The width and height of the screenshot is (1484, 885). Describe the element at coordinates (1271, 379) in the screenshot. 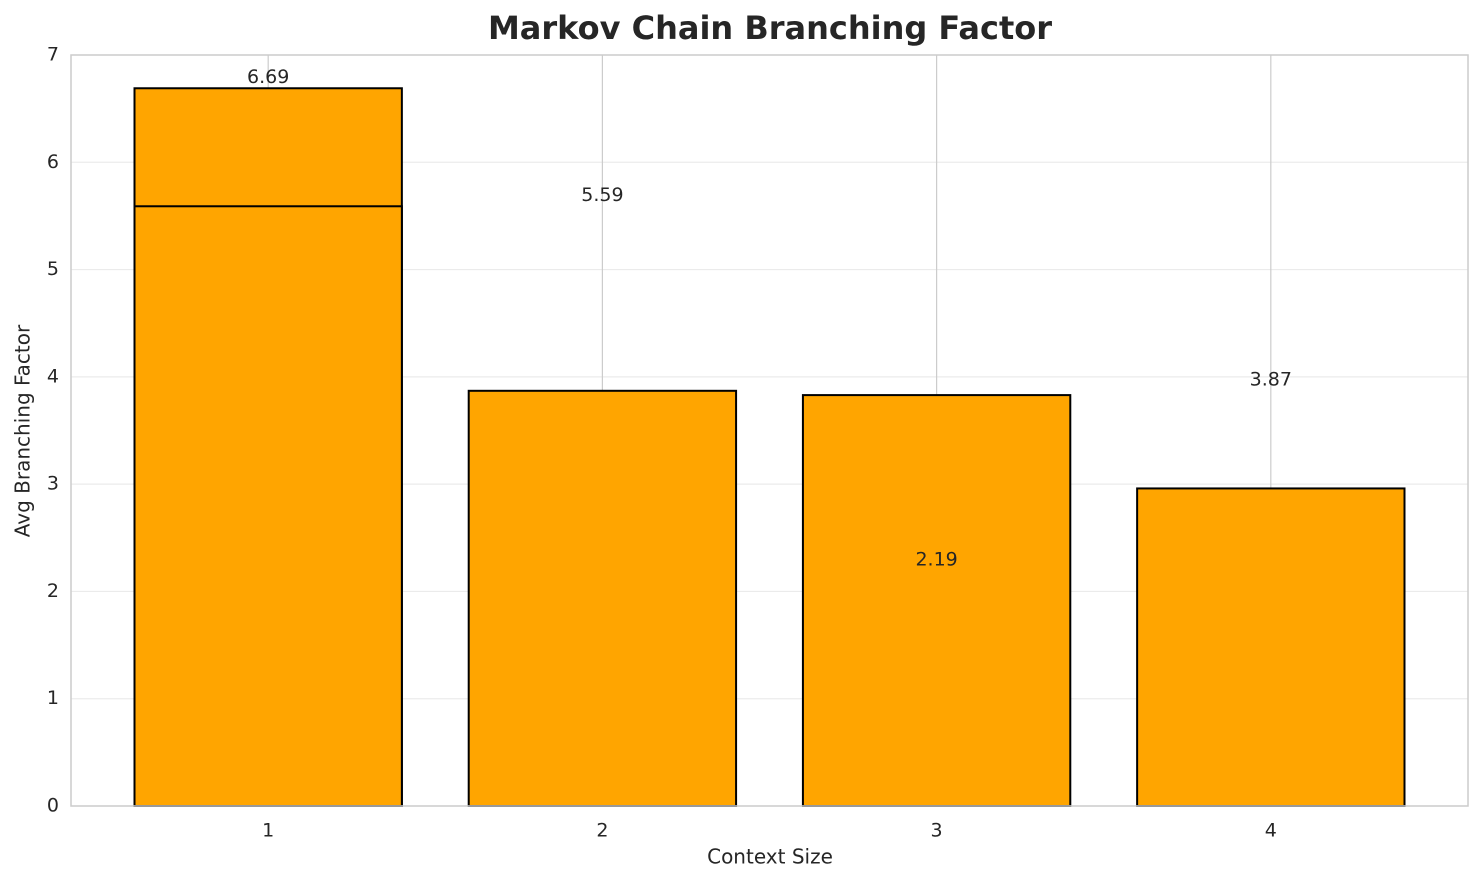

I see `value-label: 3.87` at that location.